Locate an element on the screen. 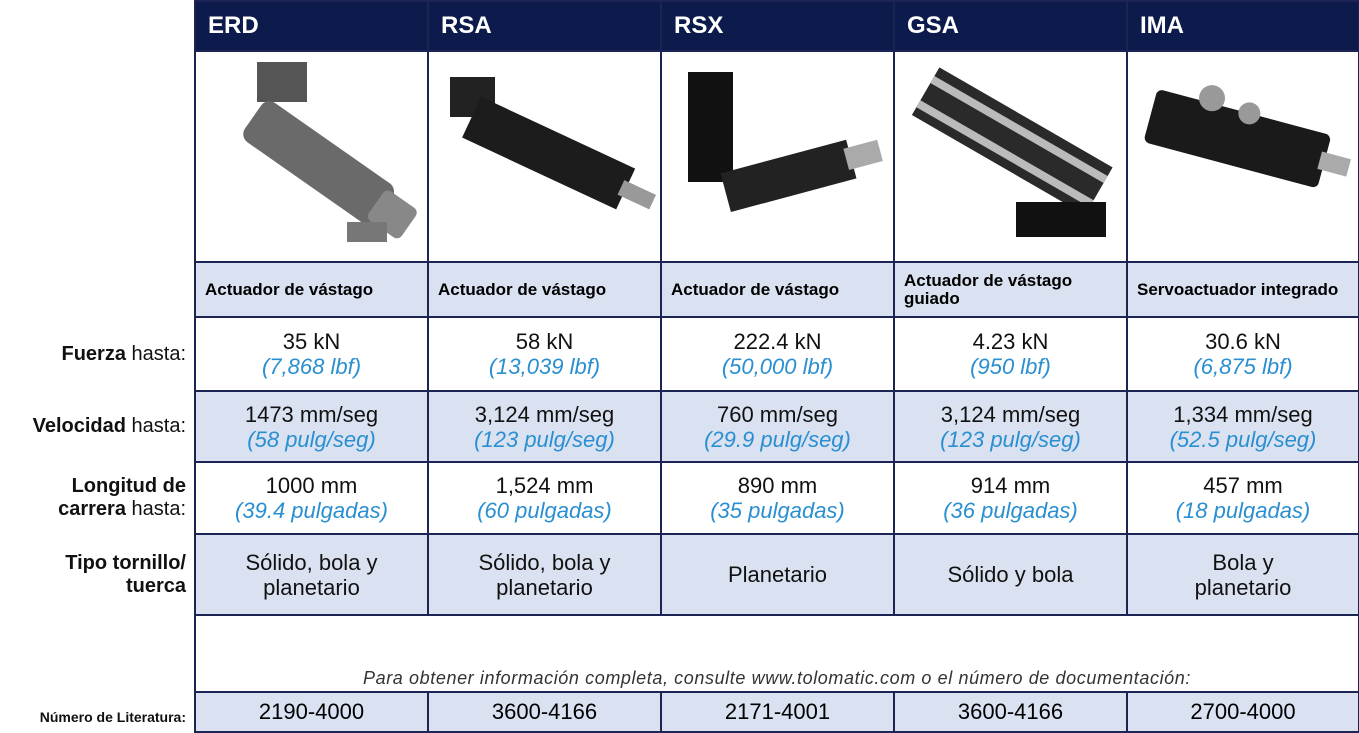 The width and height of the screenshot is (1359, 733). row-label: Longitud de carrera hasta: is located at coordinates (98, 498).